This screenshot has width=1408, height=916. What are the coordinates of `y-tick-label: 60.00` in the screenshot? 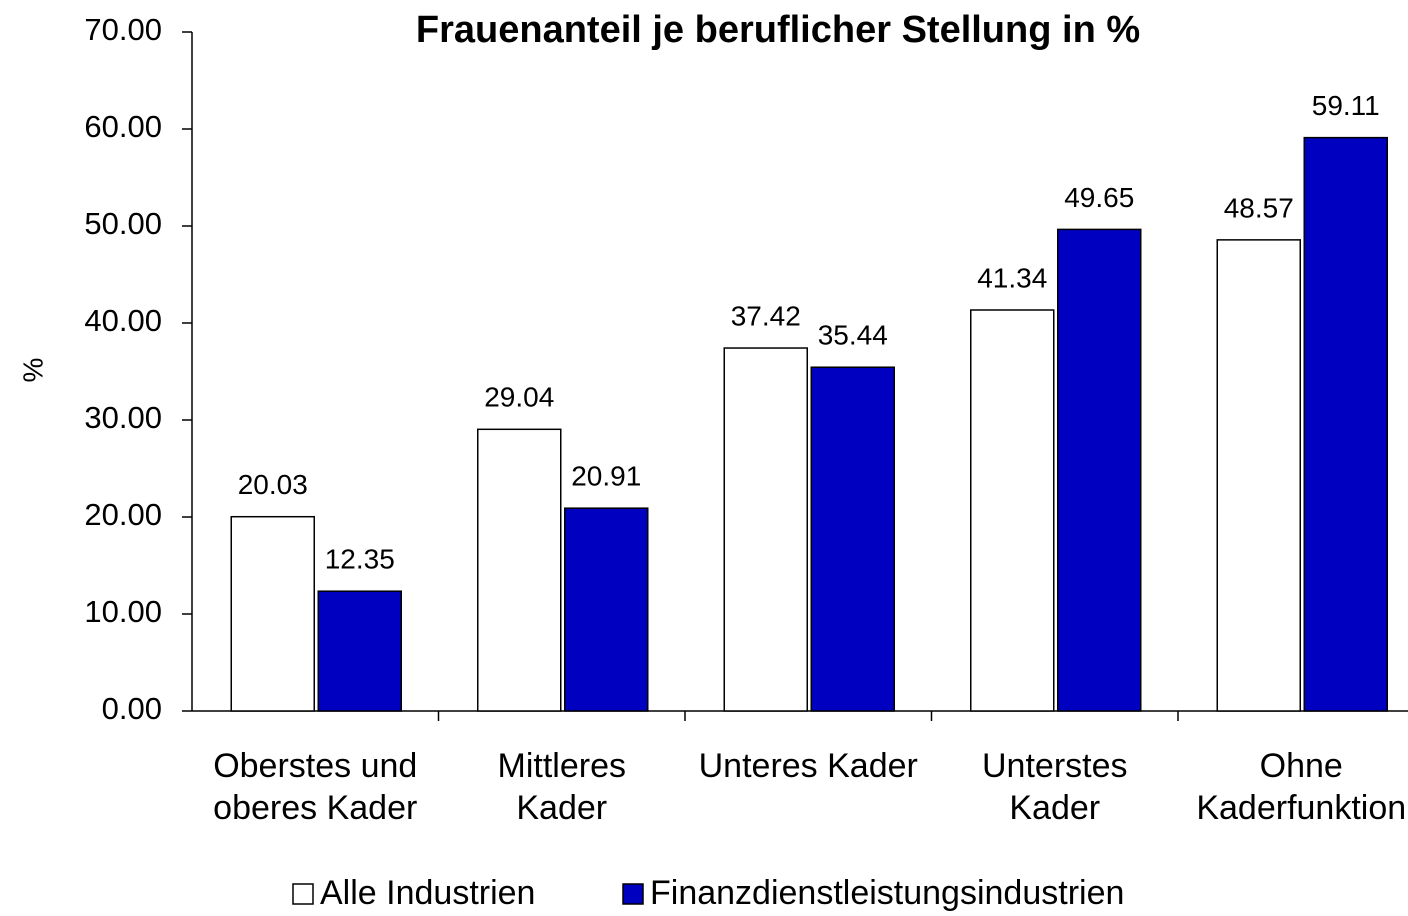 It's located at (123, 126).